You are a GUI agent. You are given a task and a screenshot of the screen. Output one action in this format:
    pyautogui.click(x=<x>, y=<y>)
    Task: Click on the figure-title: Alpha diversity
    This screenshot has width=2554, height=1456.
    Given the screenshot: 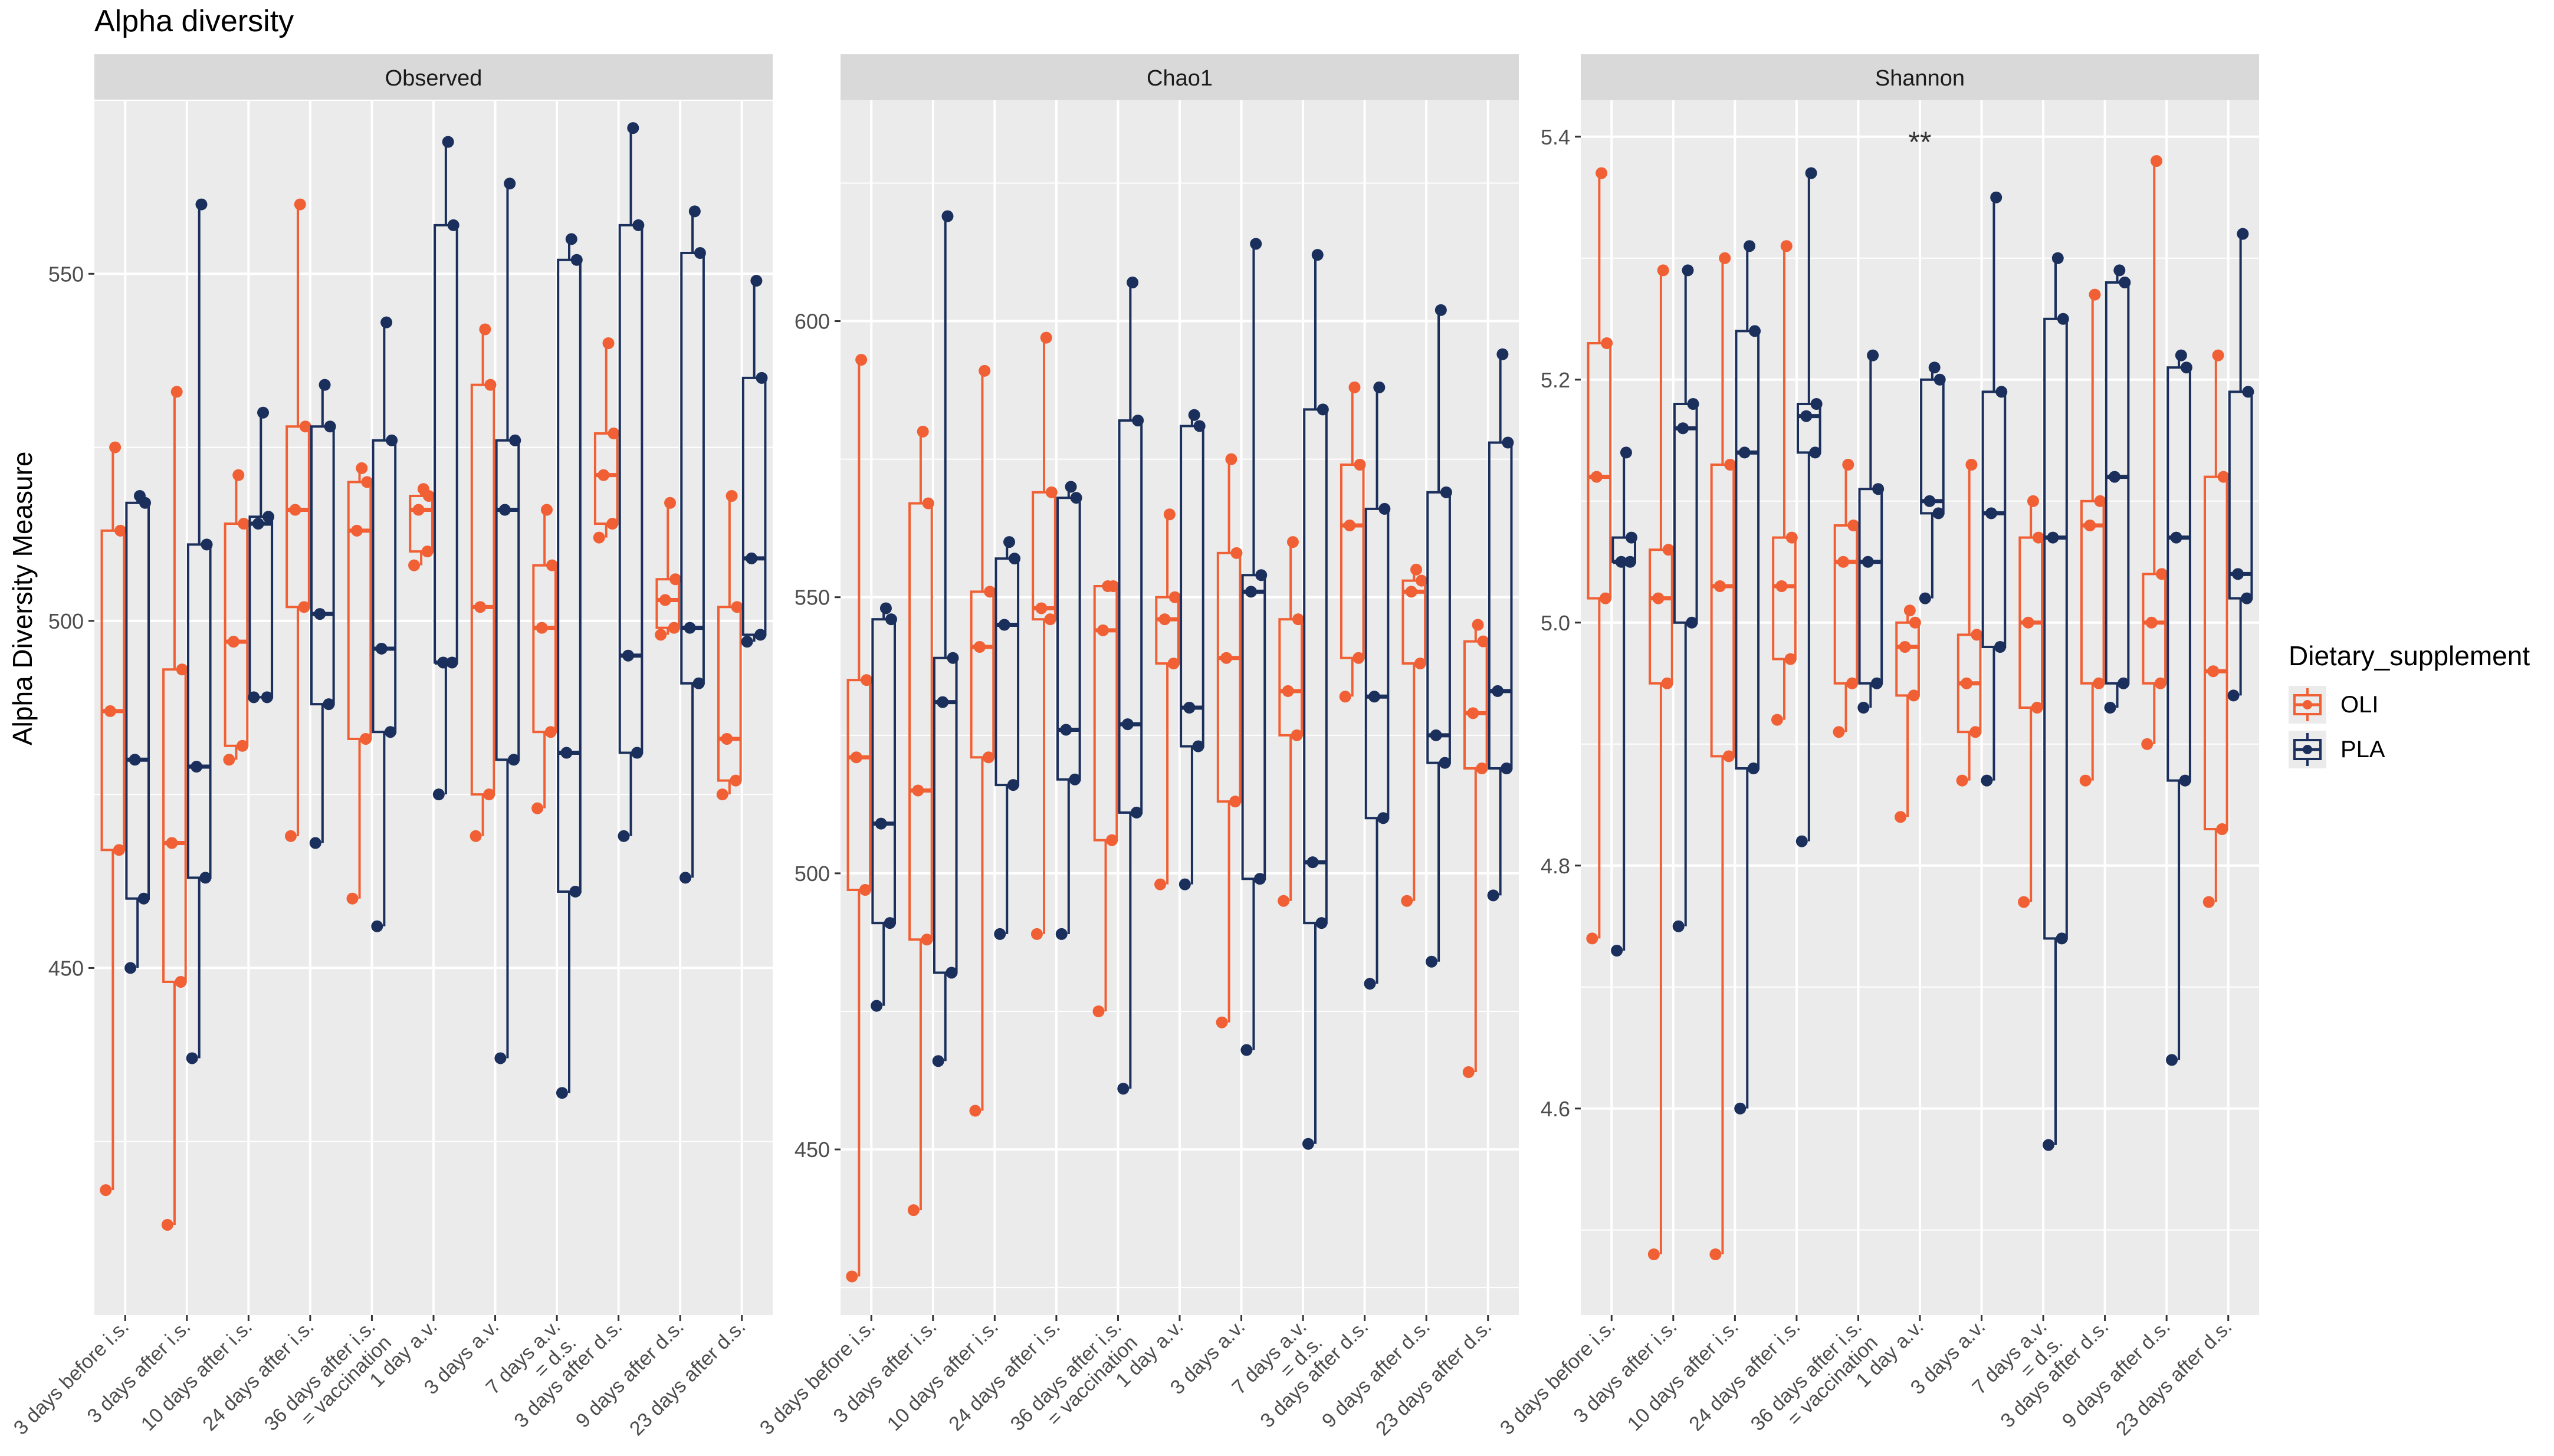 What is the action you would take?
    pyautogui.click(x=194, y=21)
    